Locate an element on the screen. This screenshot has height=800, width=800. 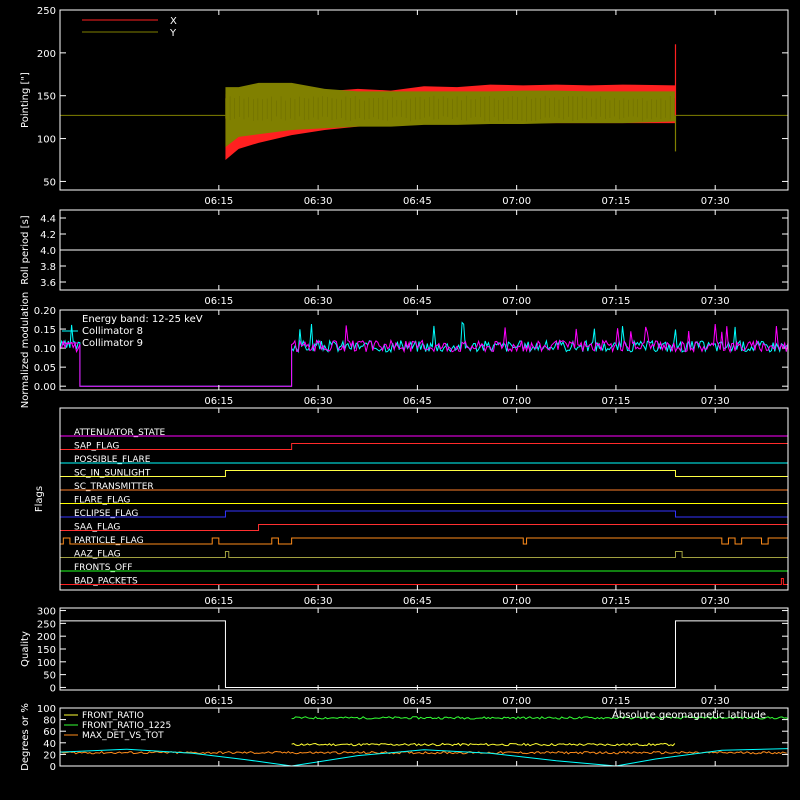
ratios-frame is located at coordinates (424, 737).